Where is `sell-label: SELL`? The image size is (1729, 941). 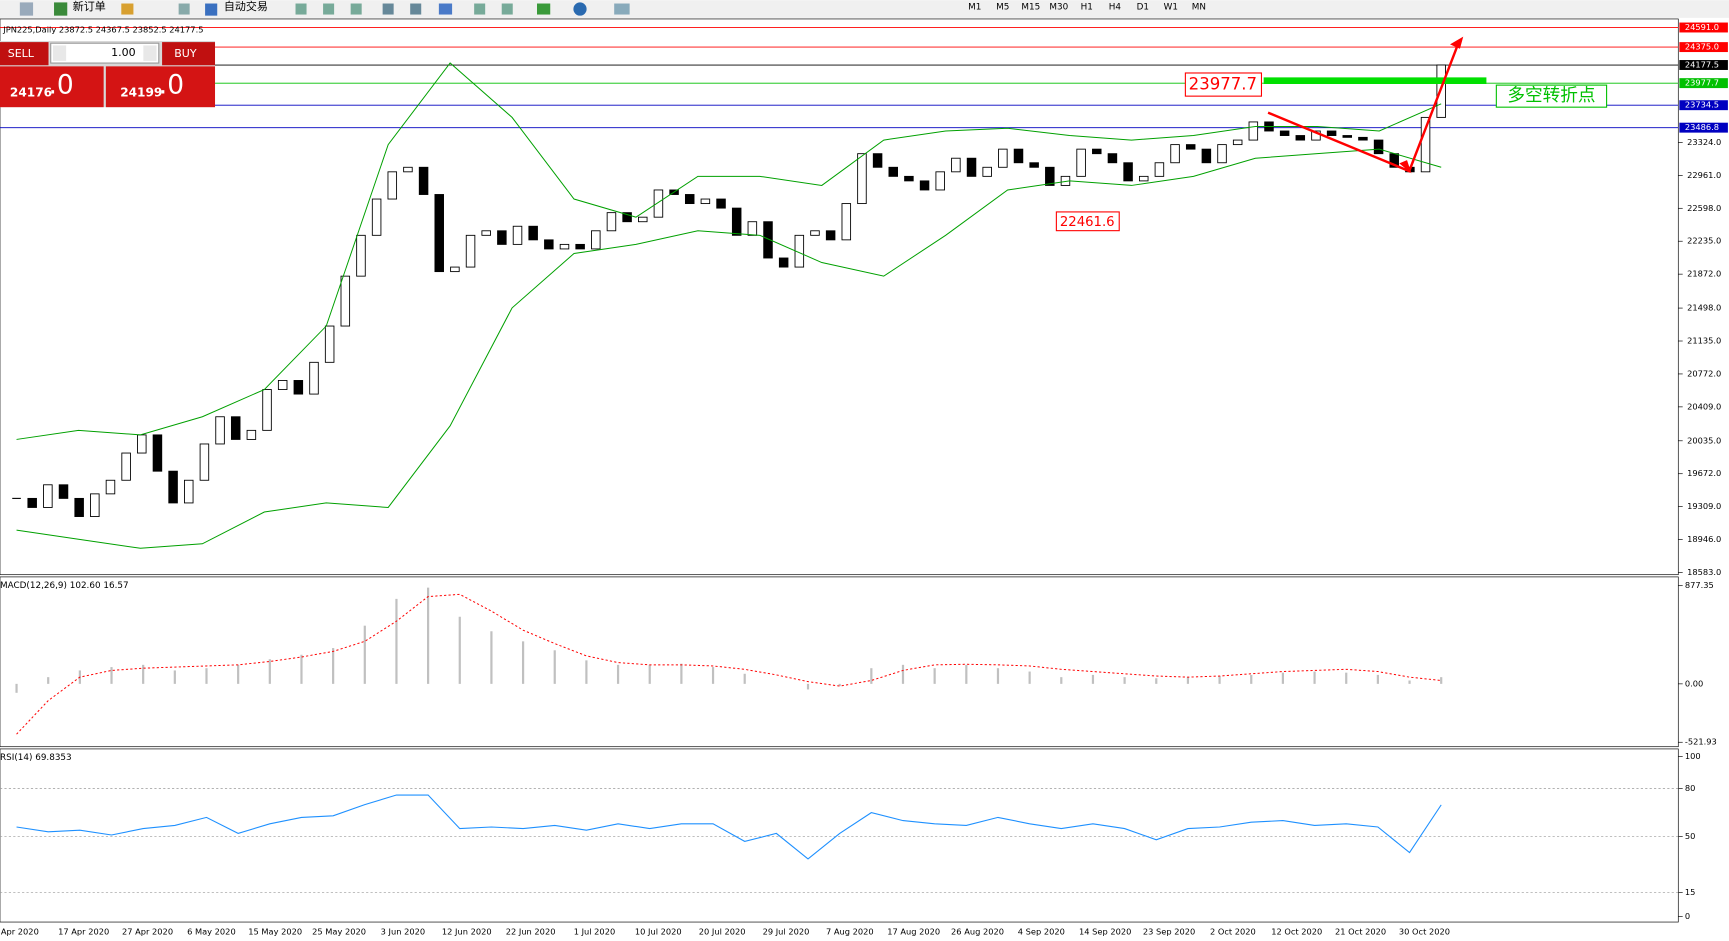 sell-label: SELL is located at coordinates (21, 53).